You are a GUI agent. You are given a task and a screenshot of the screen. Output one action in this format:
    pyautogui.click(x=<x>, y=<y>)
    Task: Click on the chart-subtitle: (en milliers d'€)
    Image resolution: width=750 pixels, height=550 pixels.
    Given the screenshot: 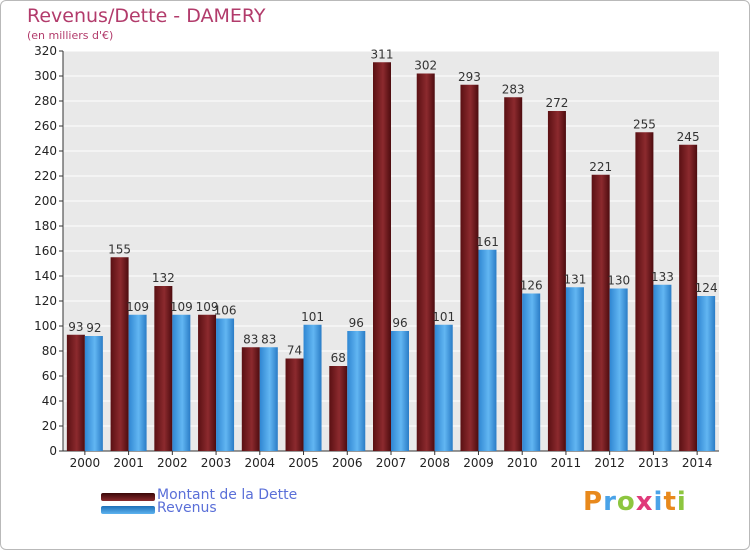 What is the action you would take?
    pyautogui.click(x=70, y=35)
    